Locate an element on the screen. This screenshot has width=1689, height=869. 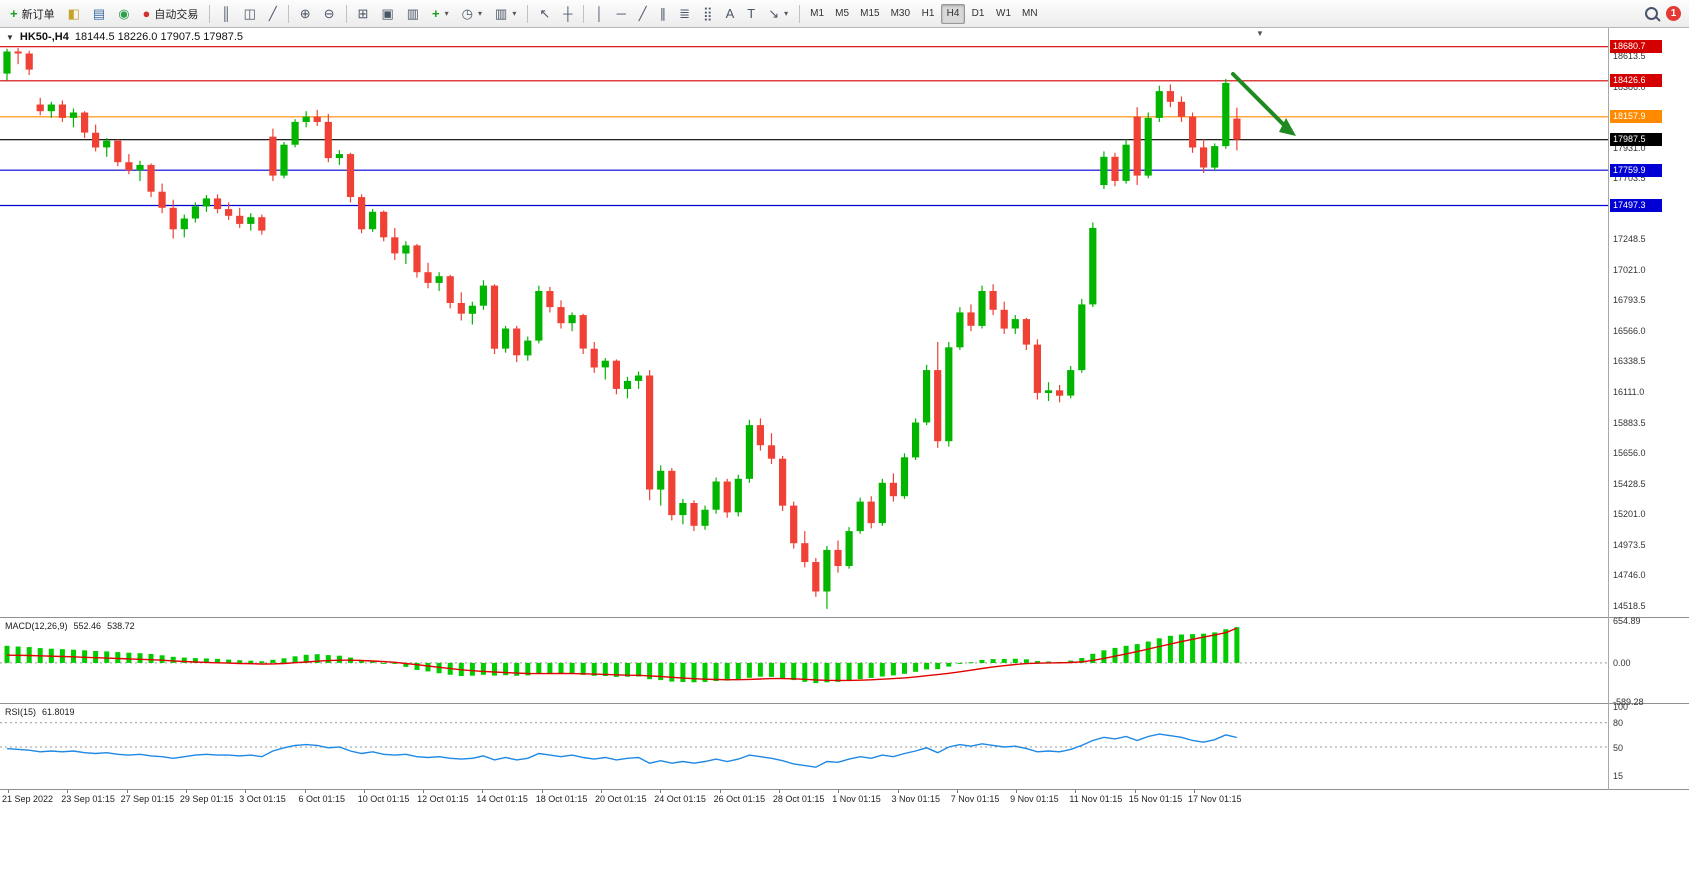
tile-windows-button: ⊞ is located at coordinates (363, 14).